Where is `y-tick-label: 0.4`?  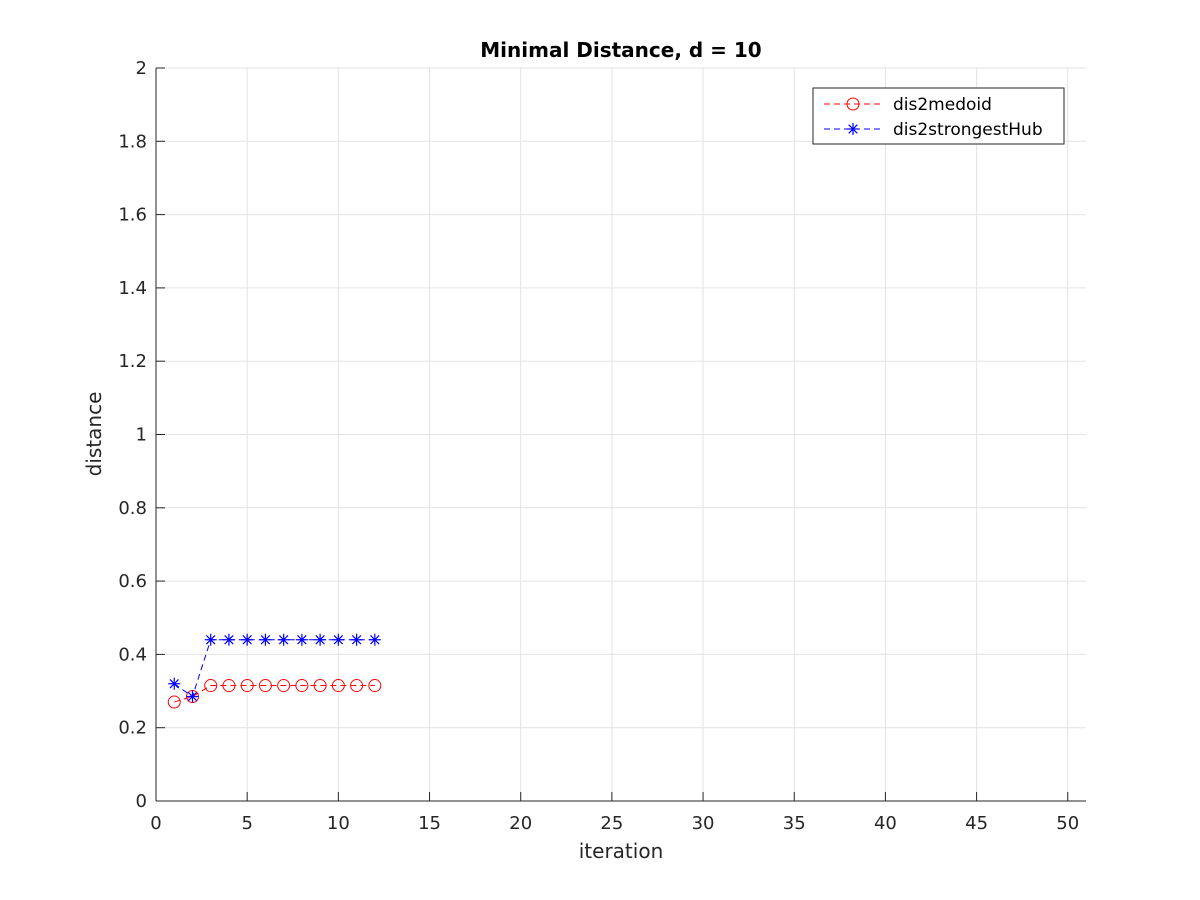 y-tick-label: 0.4 is located at coordinates (132, 654).